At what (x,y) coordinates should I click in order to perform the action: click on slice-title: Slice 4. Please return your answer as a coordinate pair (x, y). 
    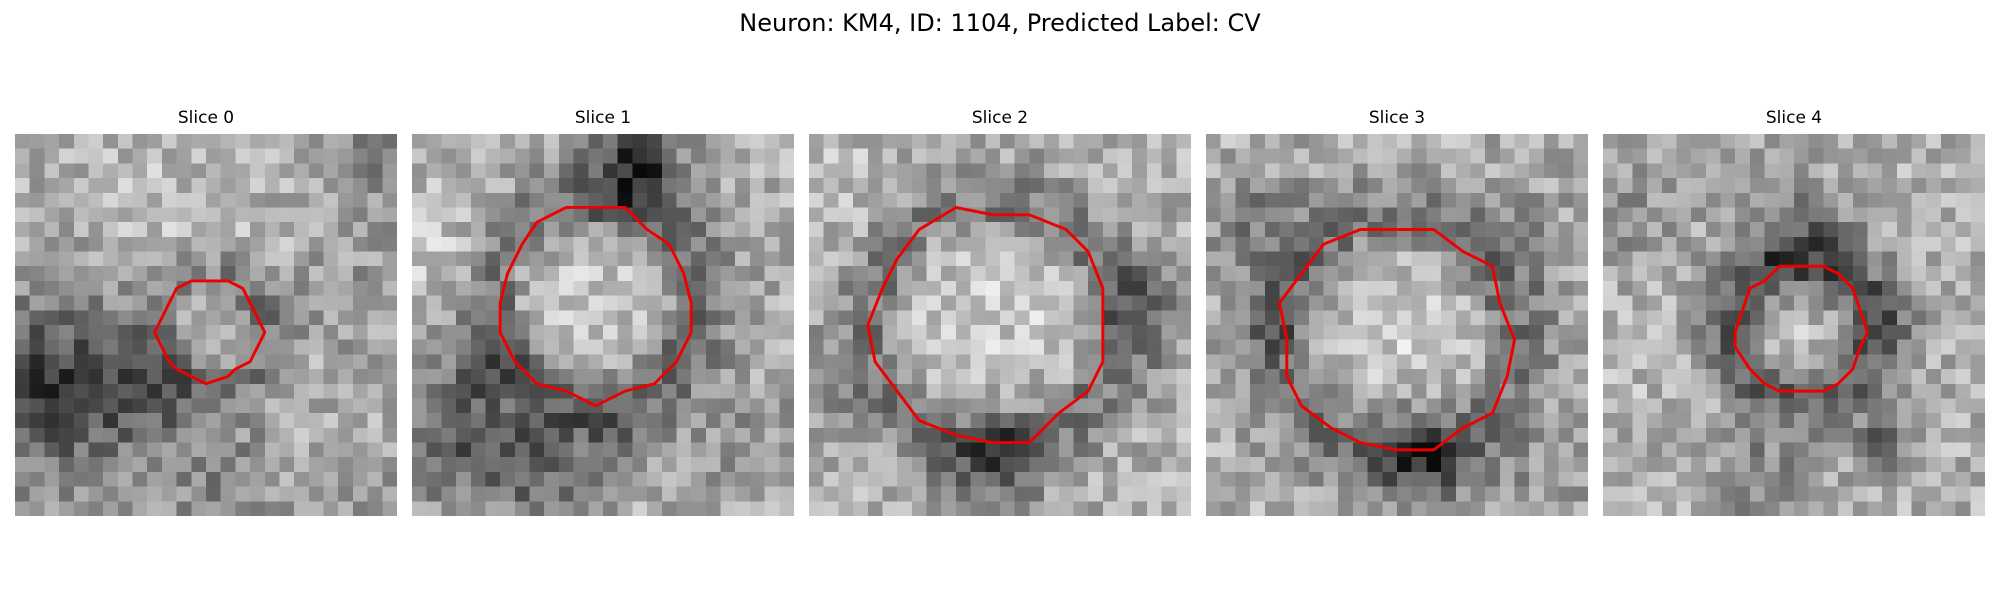
    Looking at the image, I should click on (1794, 118).